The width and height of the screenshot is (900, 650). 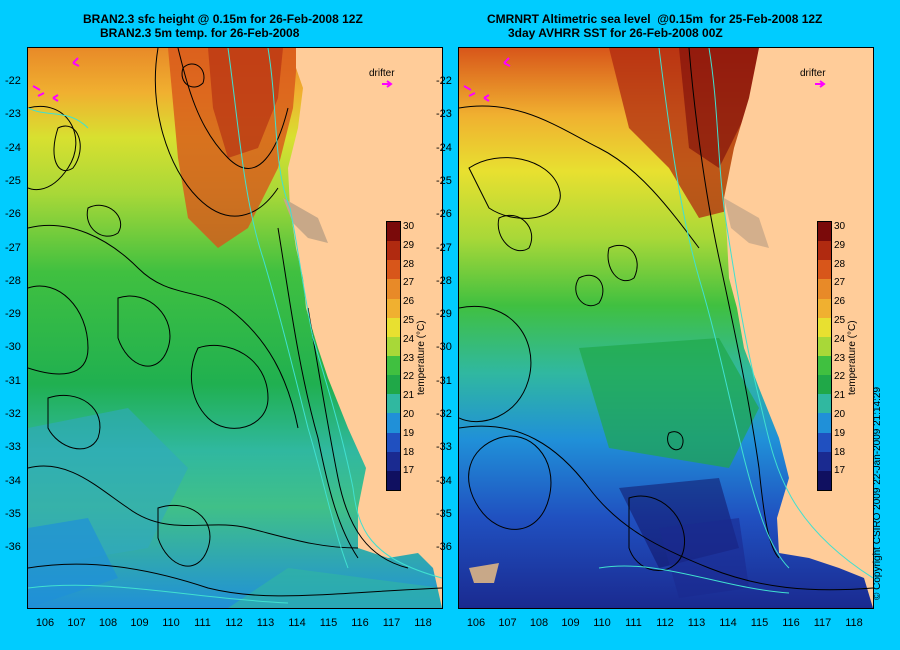 What do you see at coordinates (840, 396) in the screenshot?
I see `colorbar-tick-label: 21` at bounding box center [840, 396].